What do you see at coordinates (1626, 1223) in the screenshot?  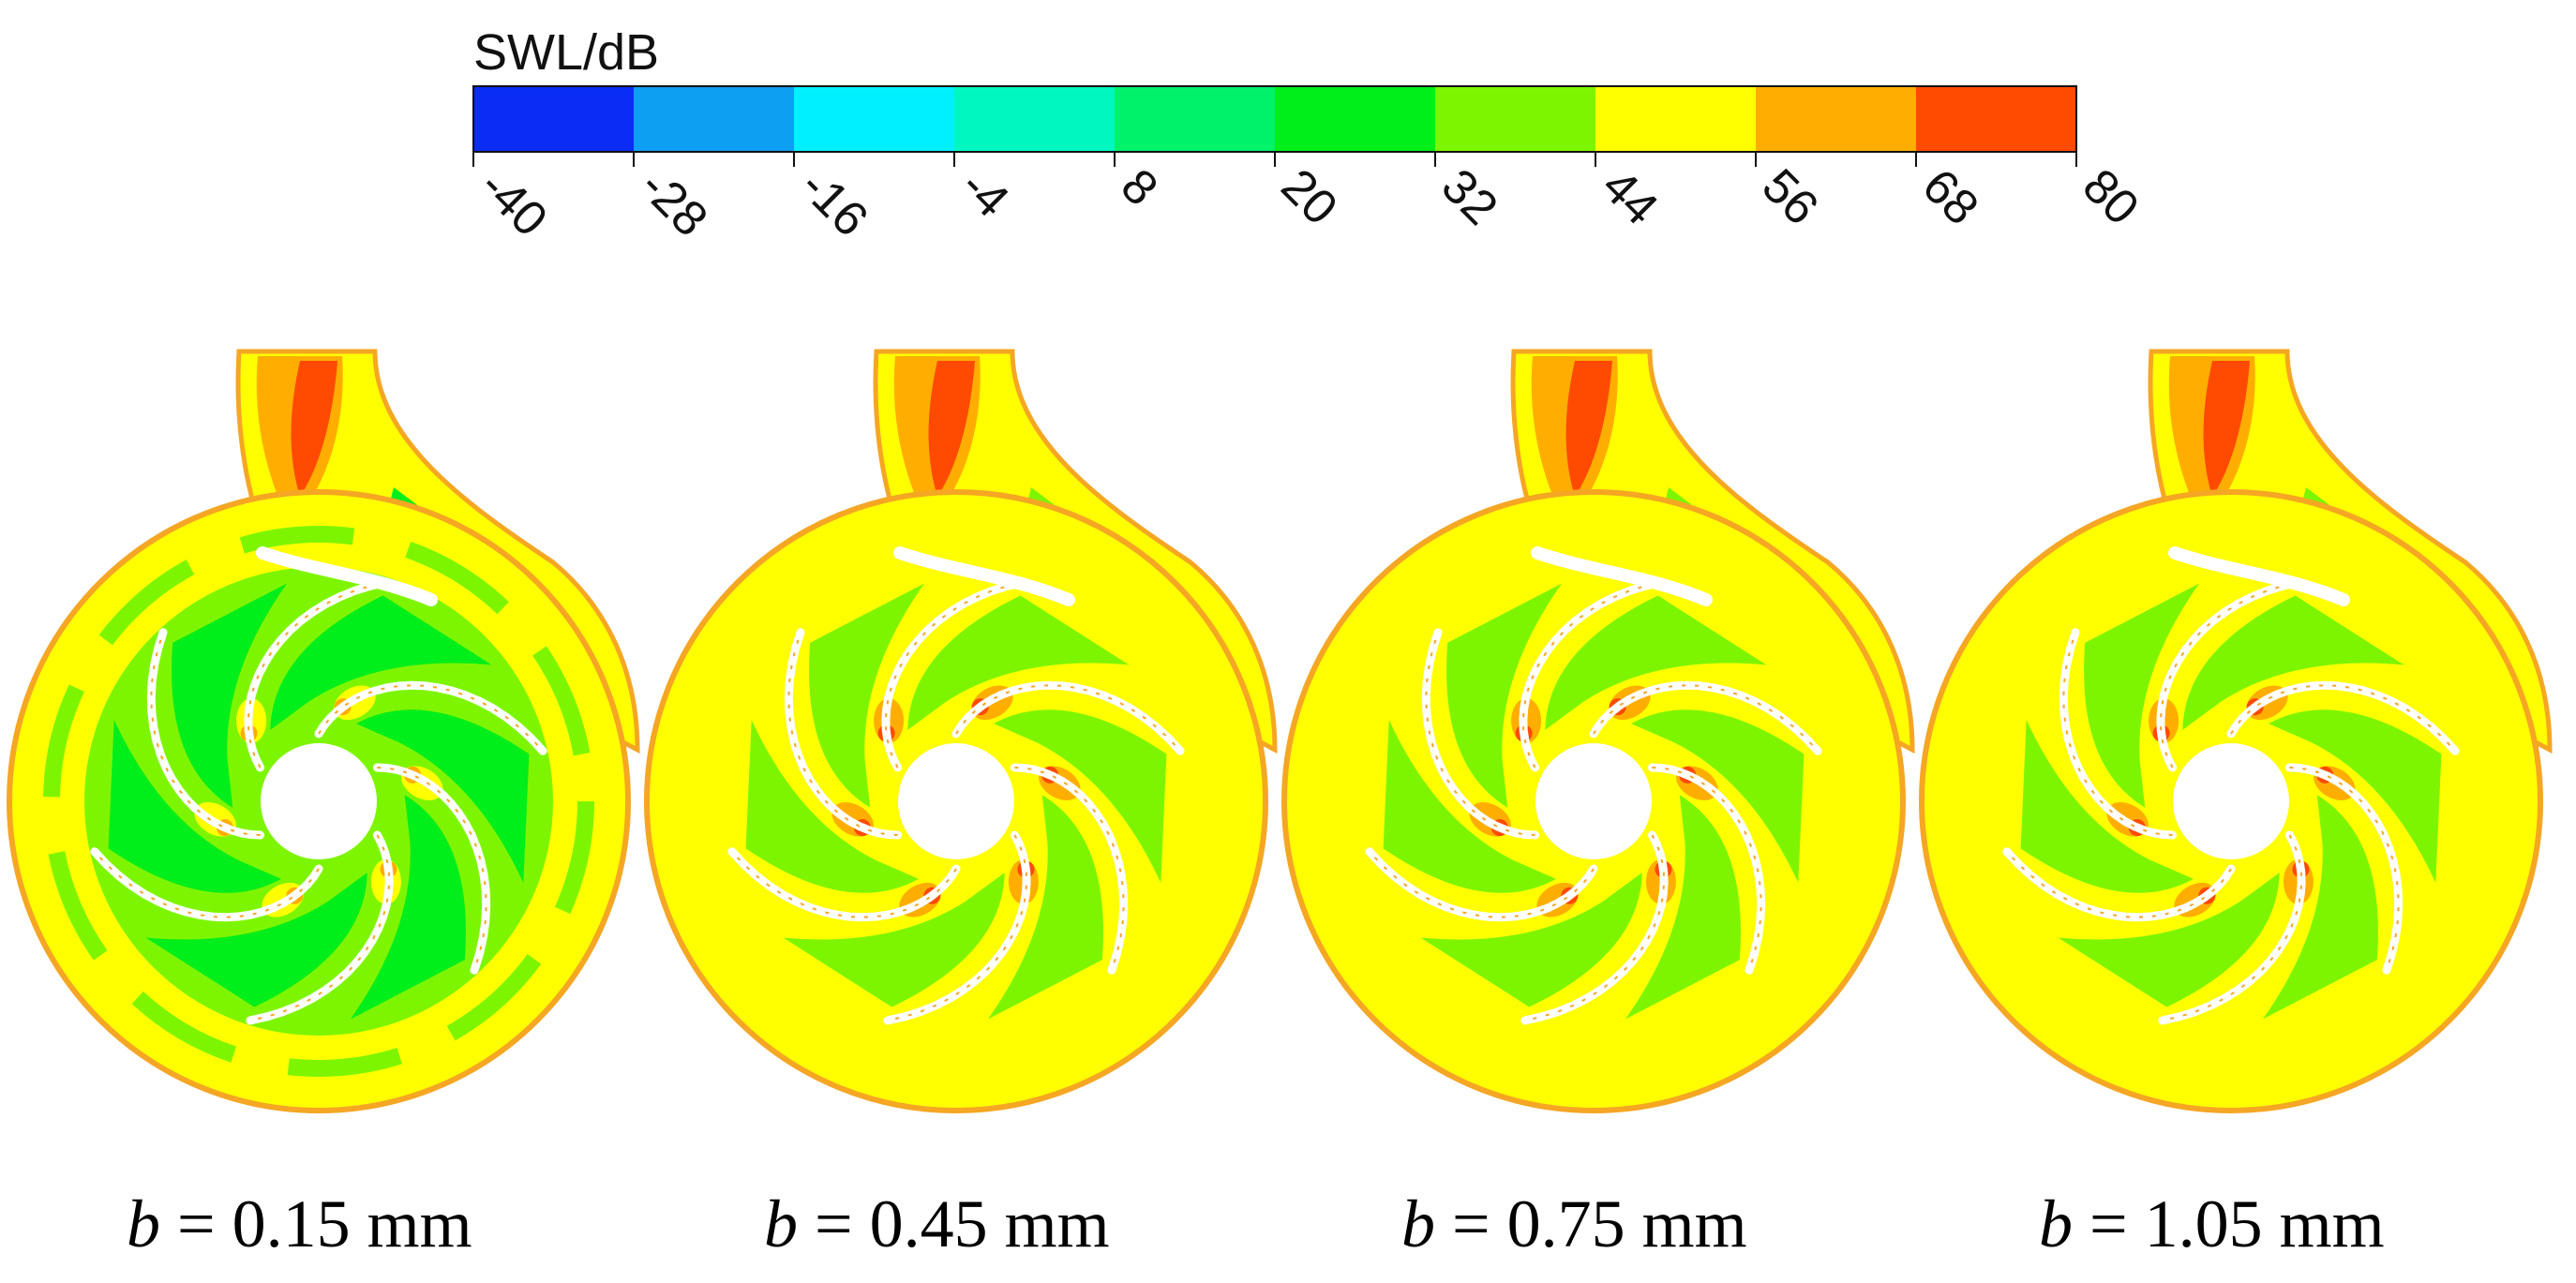 I see `caption-value: 0.75 mm` at bounding box center [1626, 1223].